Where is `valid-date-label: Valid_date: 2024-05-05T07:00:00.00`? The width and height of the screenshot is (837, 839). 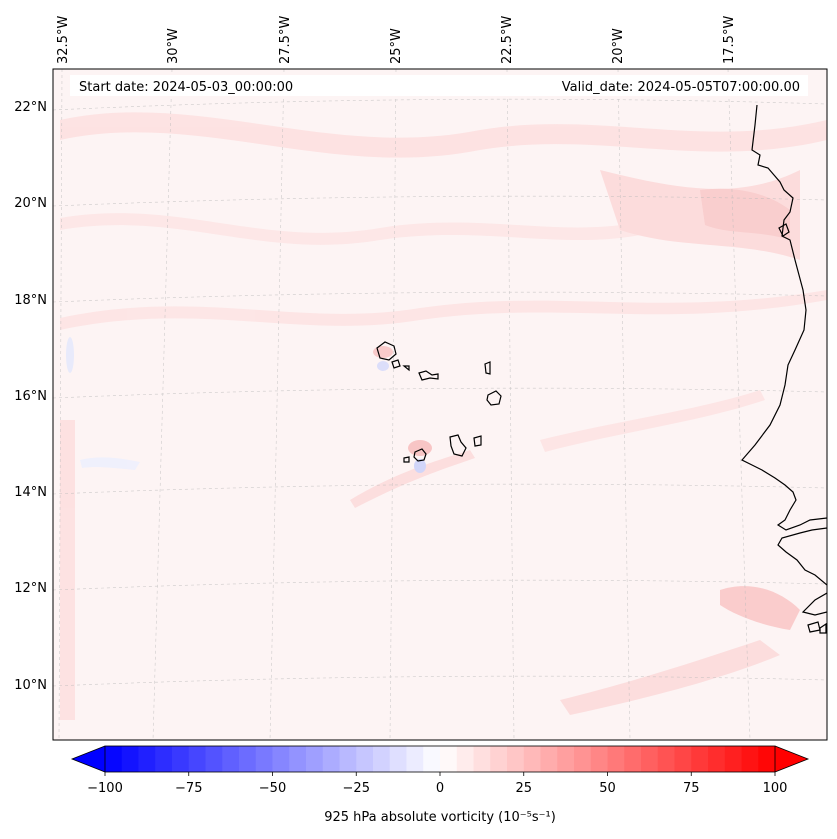 valid-date-label: Valid_date: 2024-05-05T07:00:00.00 is located at coordinates (681, 87).